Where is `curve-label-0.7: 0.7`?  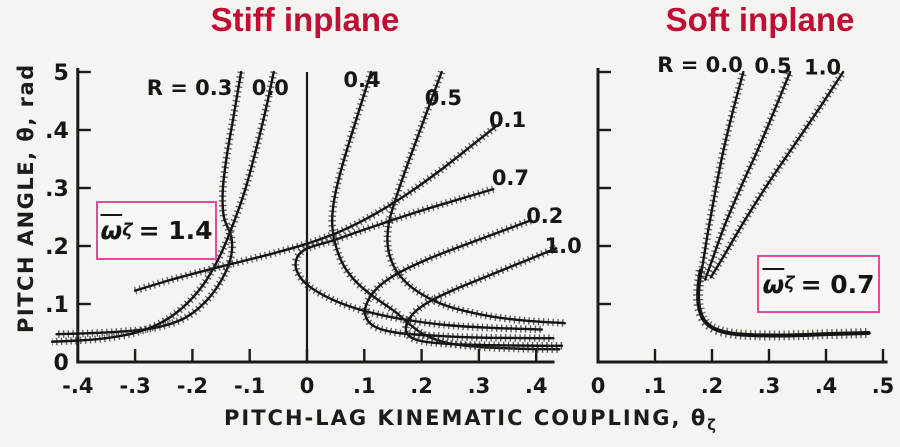 curve-label-0.7: 0.7 is located at coordinates (510, 178).